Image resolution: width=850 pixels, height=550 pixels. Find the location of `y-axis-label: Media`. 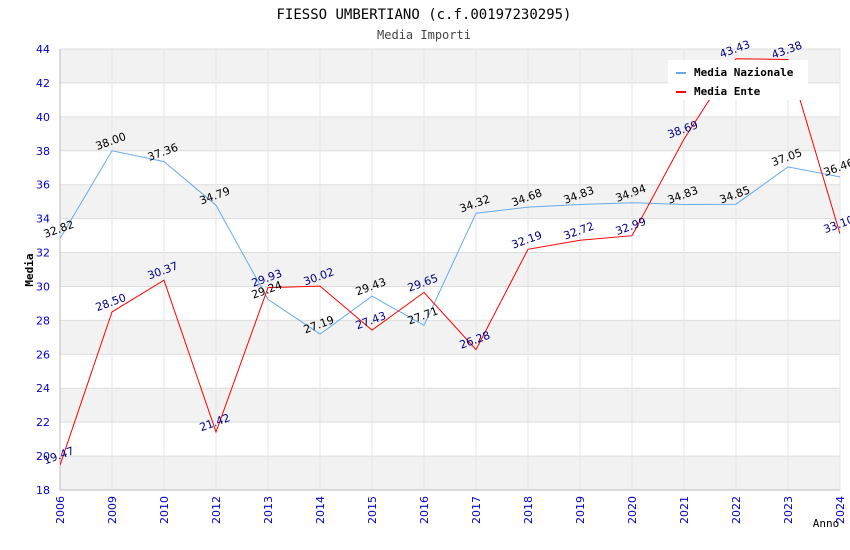

y-axis-label: Media is located at coordinates (29, 269).